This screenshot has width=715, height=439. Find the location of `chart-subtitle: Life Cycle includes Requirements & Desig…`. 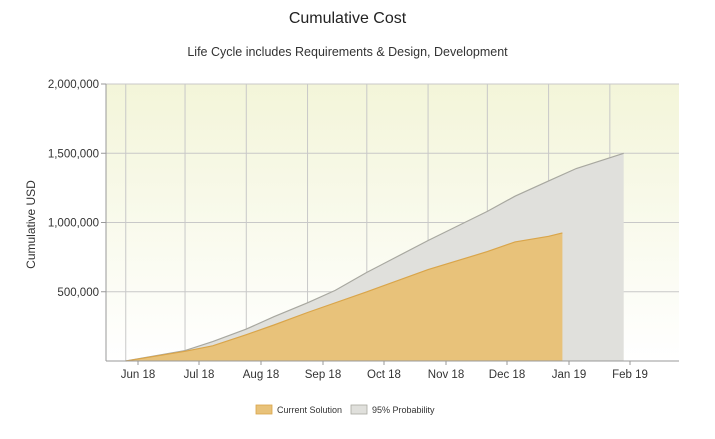

chart-subtitle: Life Cycle includes Requirements & Desig… is located at coordinates (347, 52).